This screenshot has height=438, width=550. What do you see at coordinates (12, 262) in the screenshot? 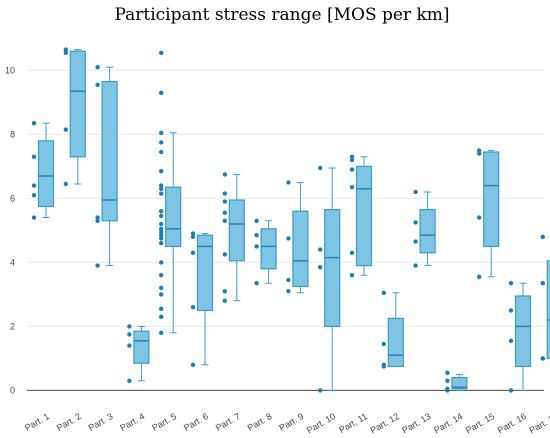
I see `y-tick-label: 4` at bounding box center [12, 262].